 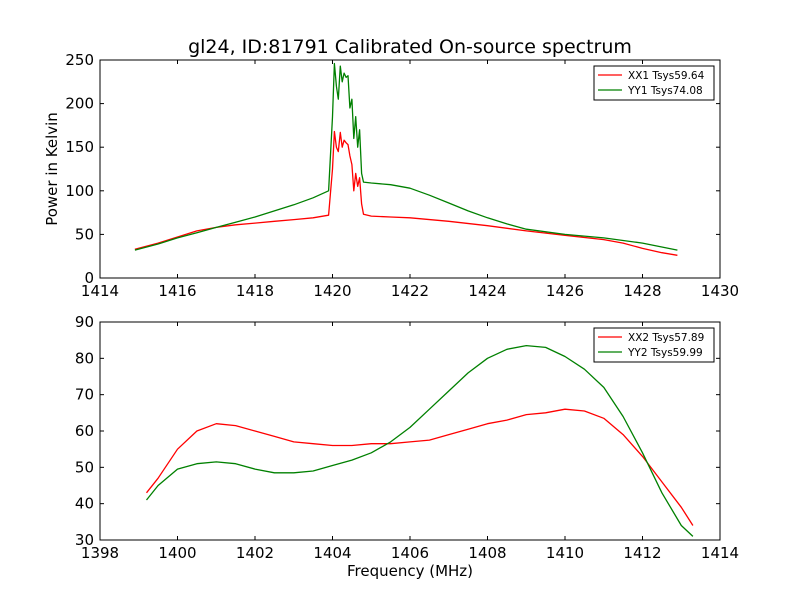 What do you see at coordinates (565, 553) in the screenshot?
I see `x-tick-label: 1410` at bounding box center [565, 553].